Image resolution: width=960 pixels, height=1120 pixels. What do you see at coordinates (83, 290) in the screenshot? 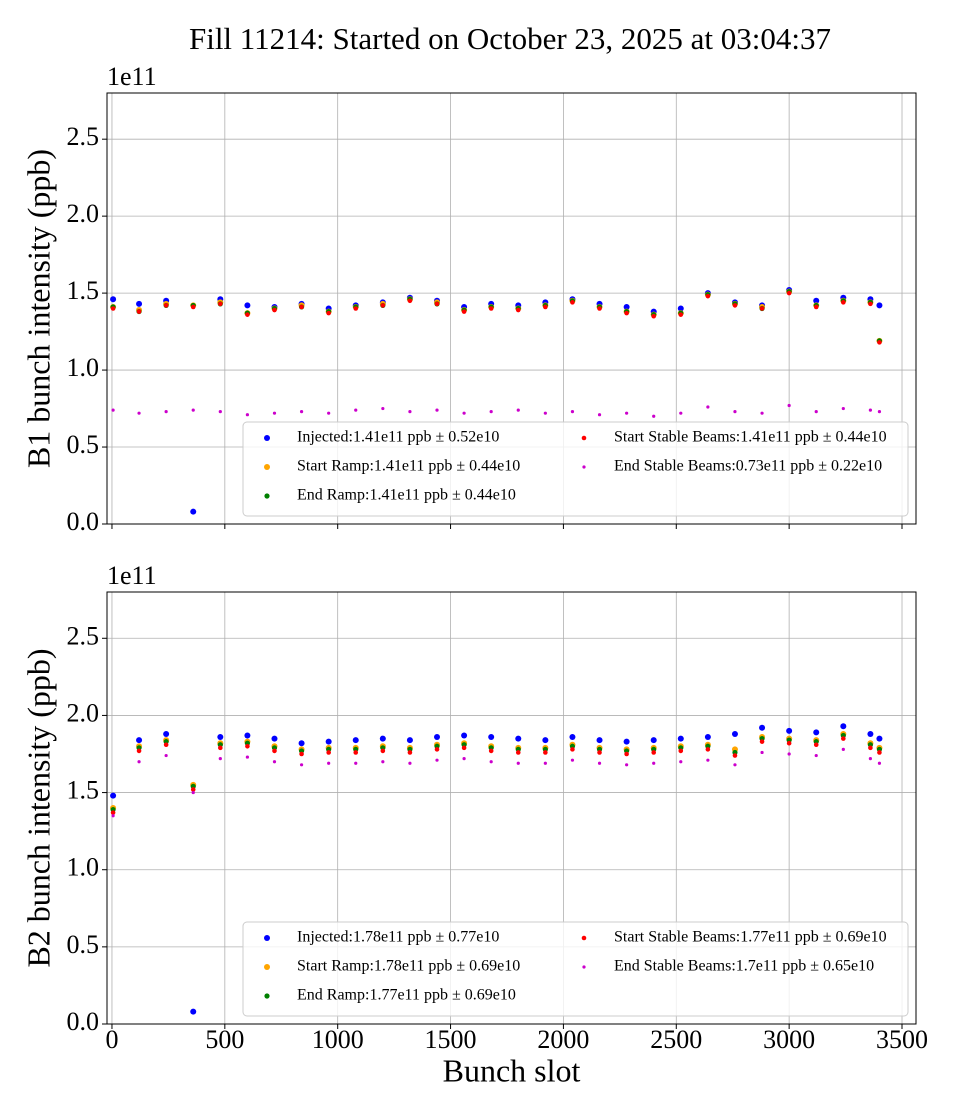
I see `y-tick-label: 1.5` at bounding box center [83, 290].